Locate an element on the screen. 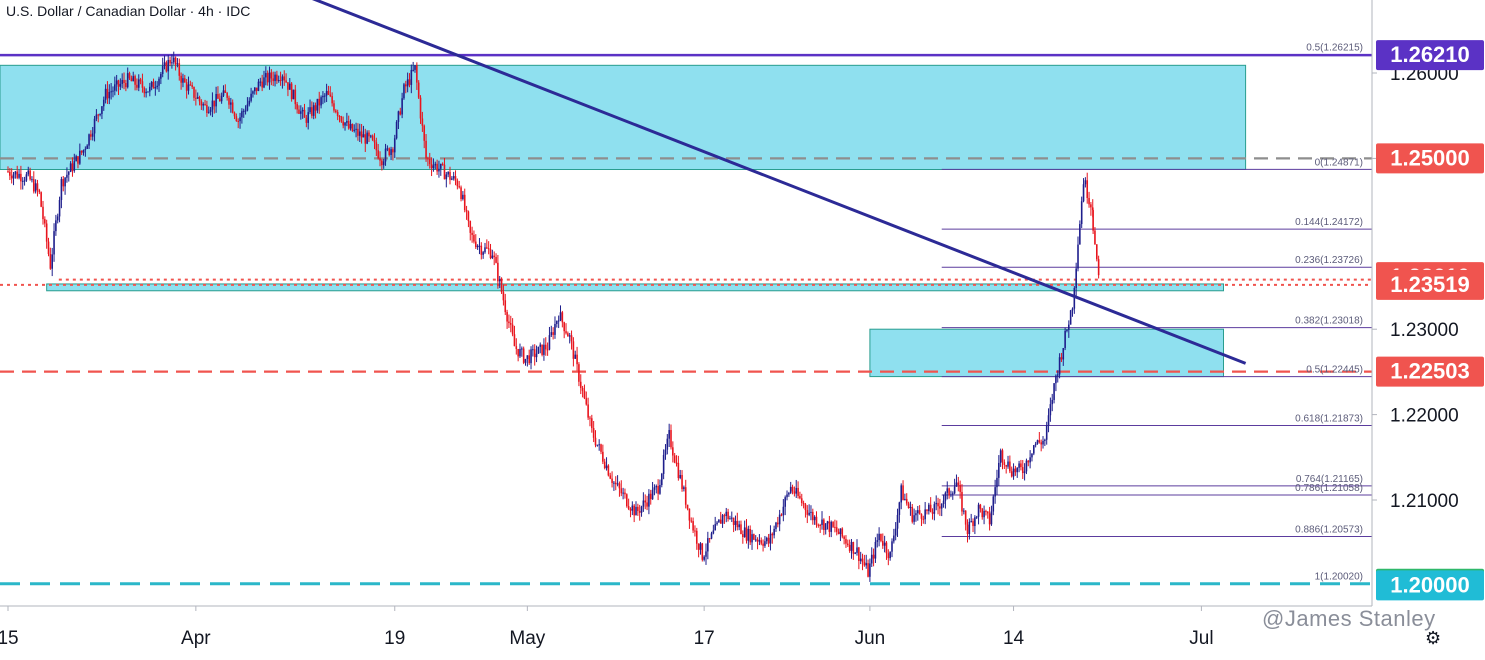 This screenshot has height=660, width=1485. time-axis: 15 Apr 19 May 17 Jun 14 Jul is located at coordinates (686, 627).